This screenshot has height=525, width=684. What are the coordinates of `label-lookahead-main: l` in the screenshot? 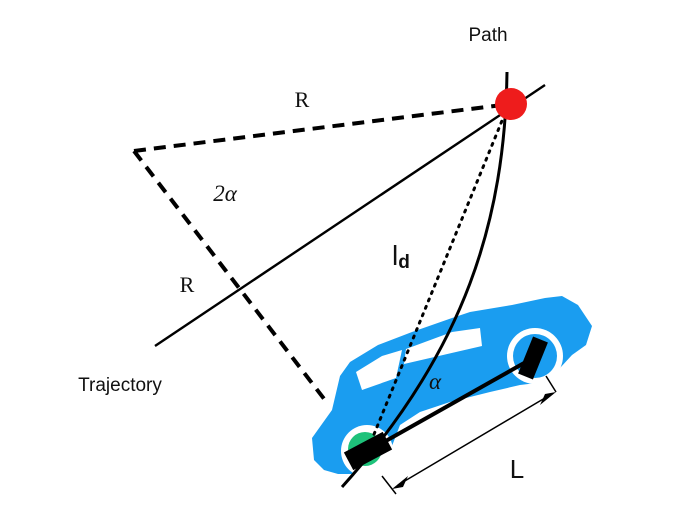 It's located at (395, 255).